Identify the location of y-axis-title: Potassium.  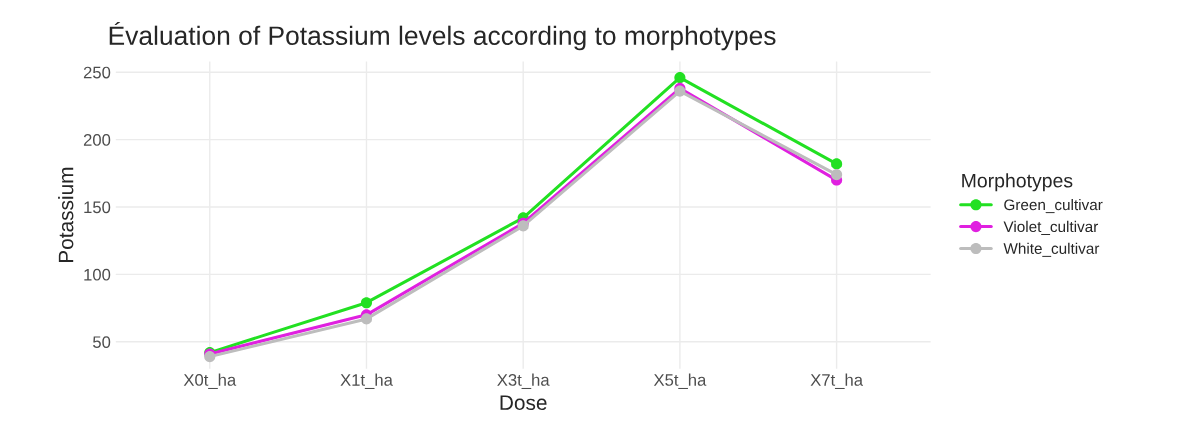
(66, 215).